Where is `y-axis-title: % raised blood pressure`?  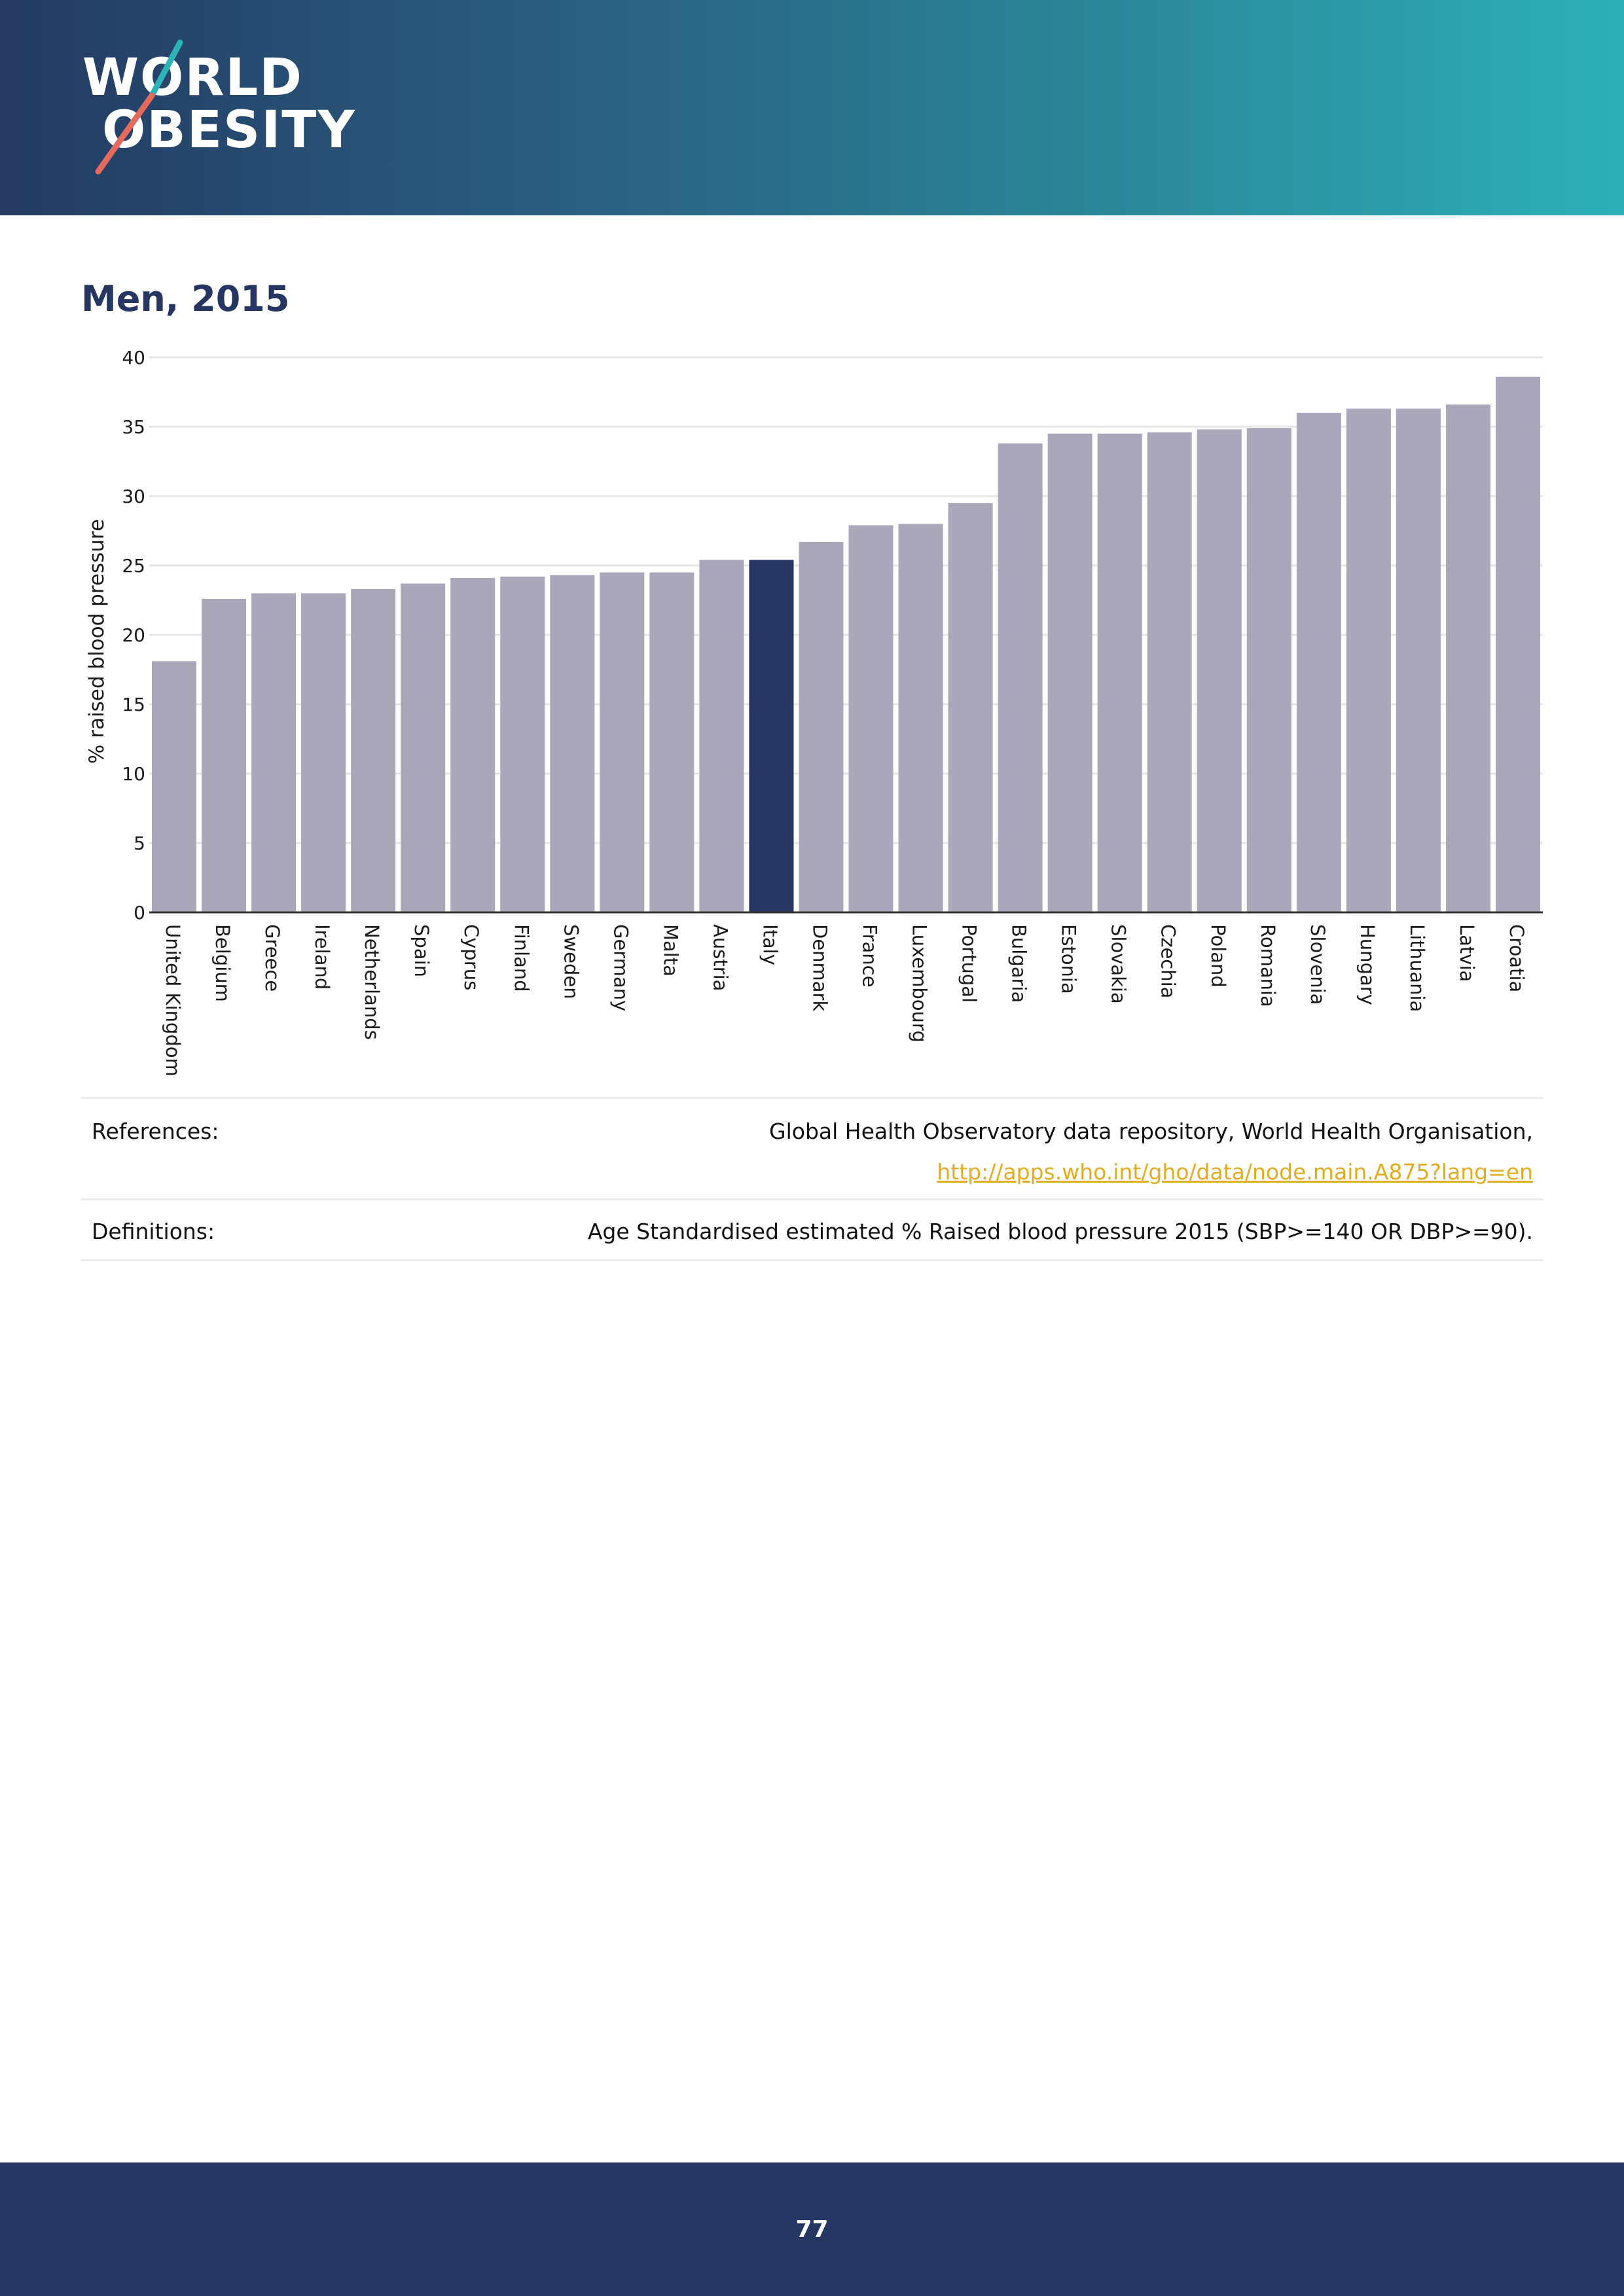 y-axis-title: % raised blood pressure is located at coordinates (97, 641).